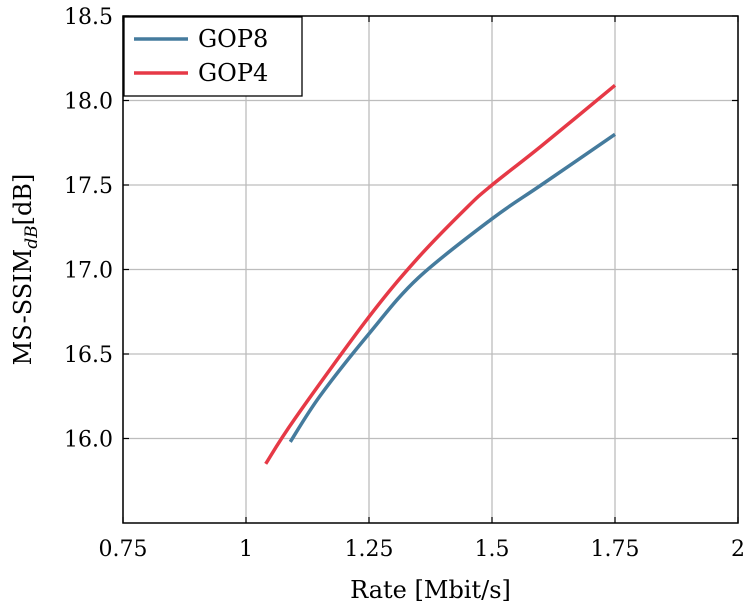 The image size is (747, 611). I want to click on y-tick-label: 18.0, so click(88, 102).